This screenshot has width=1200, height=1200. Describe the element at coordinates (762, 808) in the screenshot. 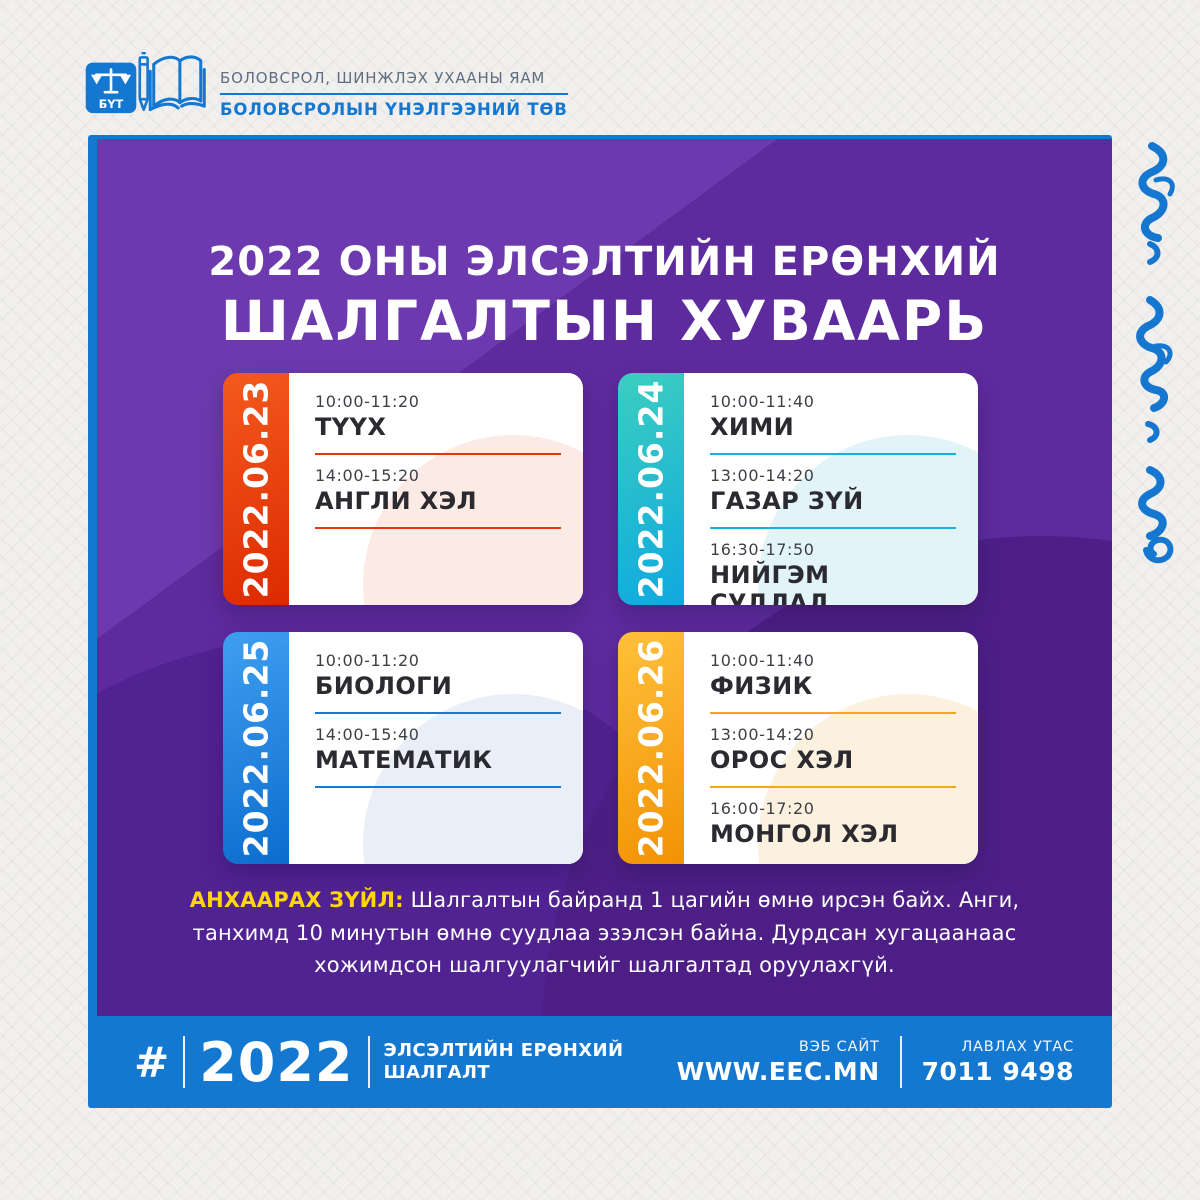

I see `exam-time: 16:00-17:20` at that location.